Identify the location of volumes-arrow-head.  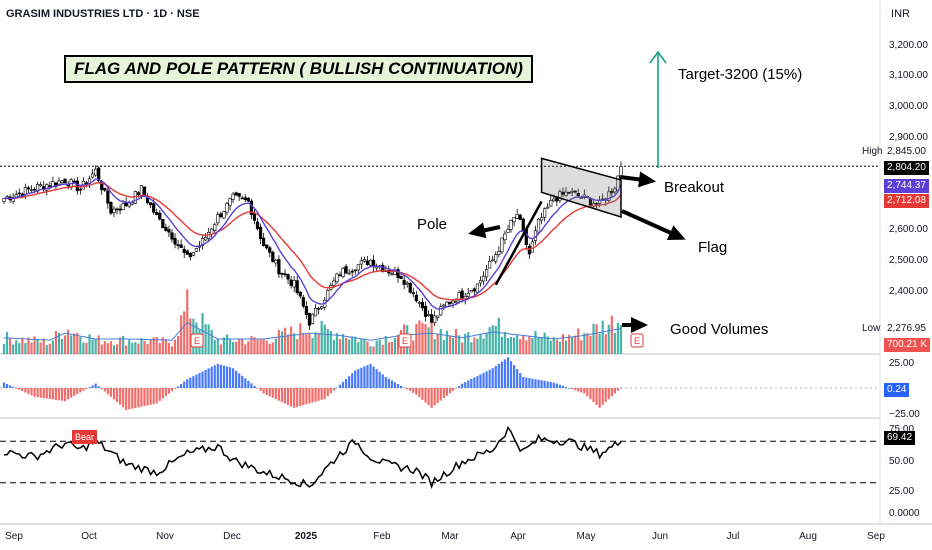
(639, 325).